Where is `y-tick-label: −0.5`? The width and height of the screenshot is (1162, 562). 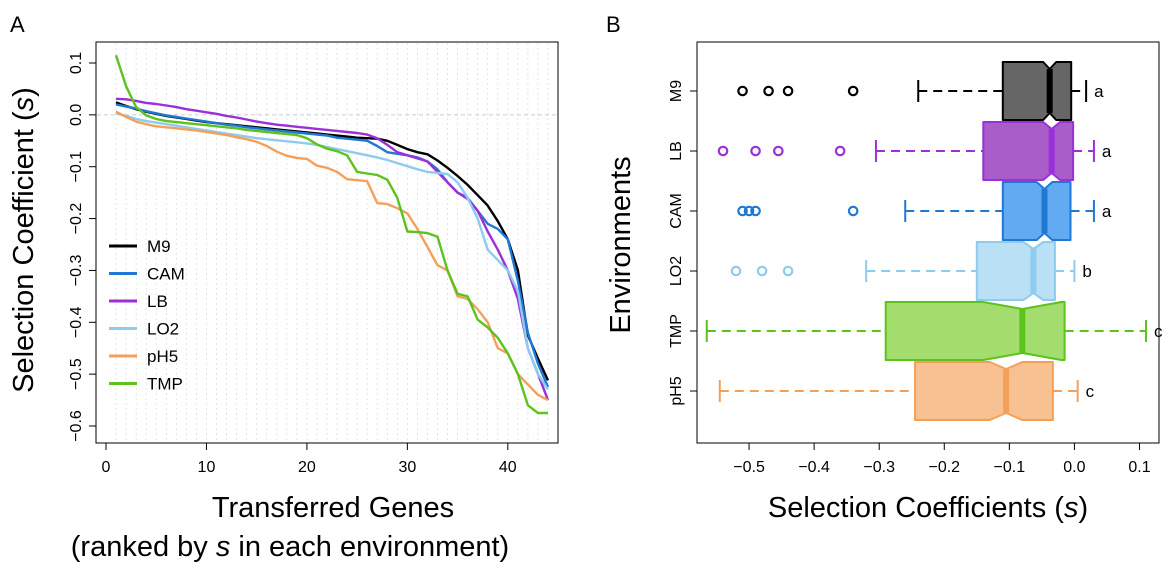
y-tick-label: −0.5 is located at coordinates (76, 374).